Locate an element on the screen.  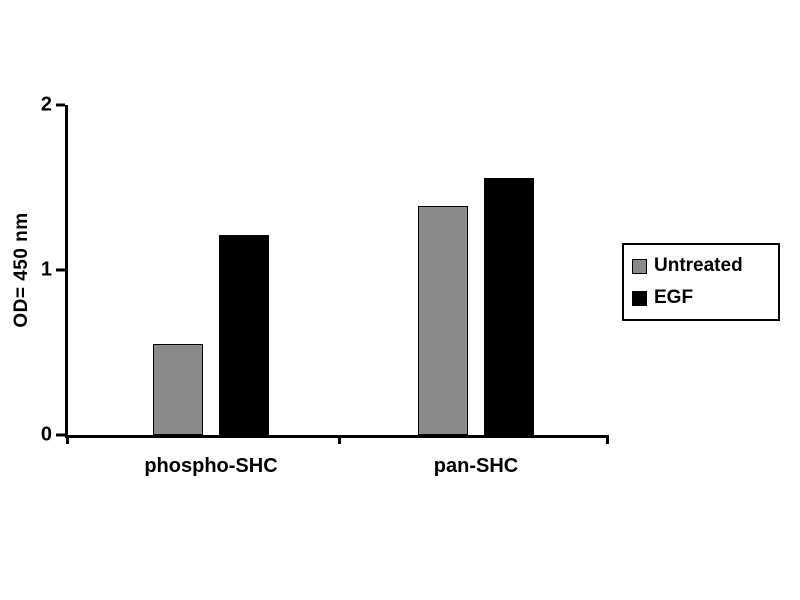
bar-phospho-shc-untreated is located at coordinates (178, 389).